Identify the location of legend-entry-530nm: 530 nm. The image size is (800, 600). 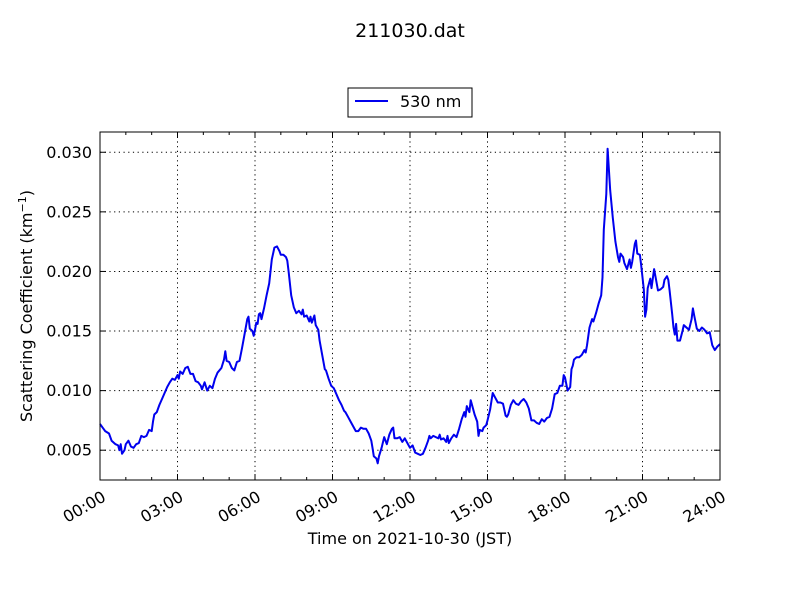
(430, 101).